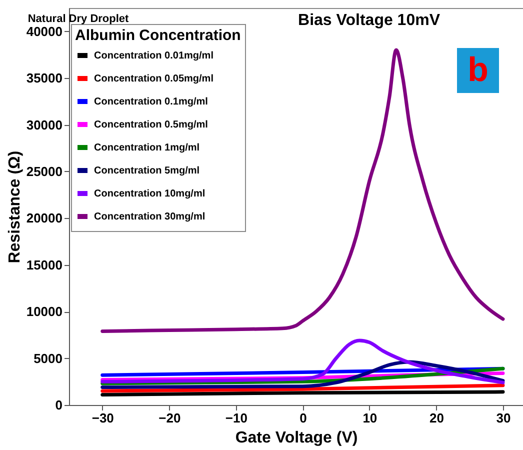  What do you see at coordinates (296, 438) in the screenshot?
I see `x-axis-title: Gate Voltage (V)` at bounding box center [296, 438].